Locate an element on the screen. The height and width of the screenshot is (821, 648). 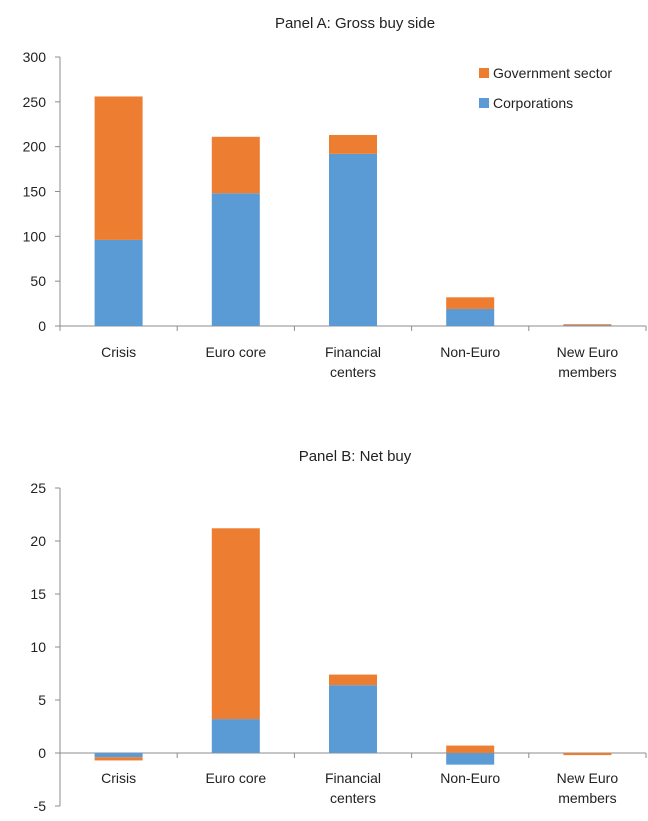
panel-a-category-label: Crisis is located at coordinates (118, 352).